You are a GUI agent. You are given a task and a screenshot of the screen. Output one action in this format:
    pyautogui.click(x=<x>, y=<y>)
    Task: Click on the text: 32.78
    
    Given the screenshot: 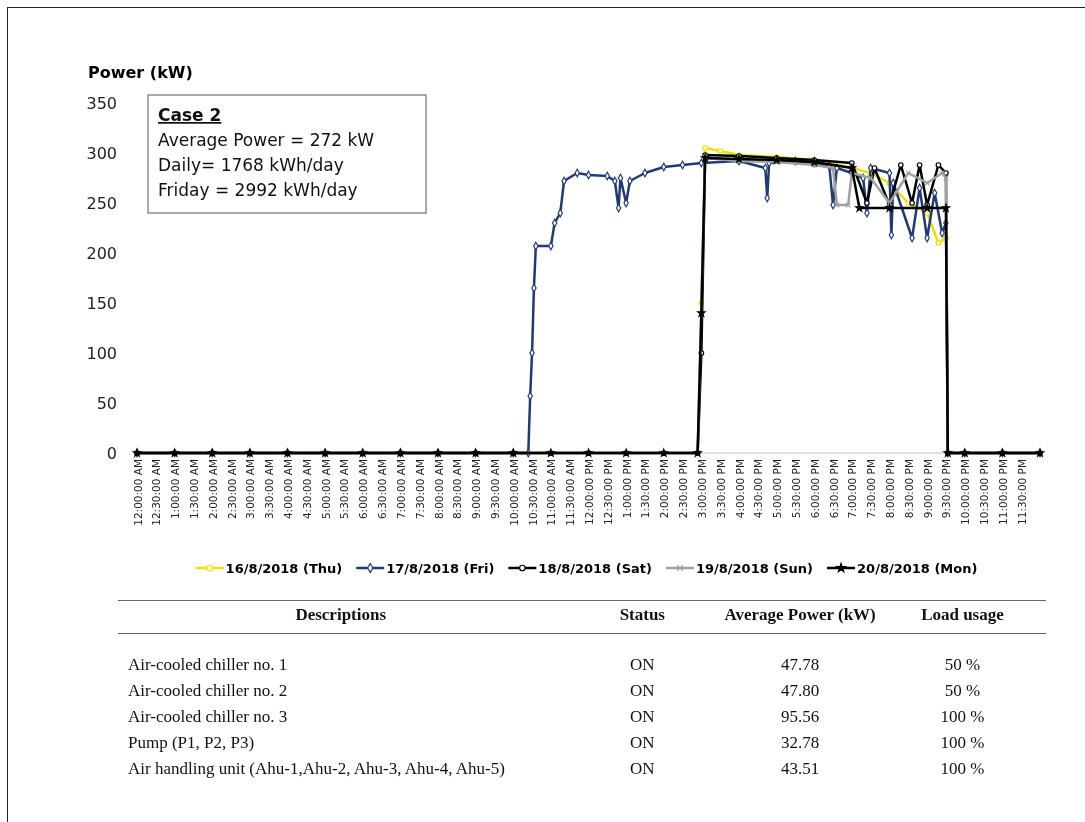 What is the action you would take?
    pyautogui.click(x=800, y=742)
    